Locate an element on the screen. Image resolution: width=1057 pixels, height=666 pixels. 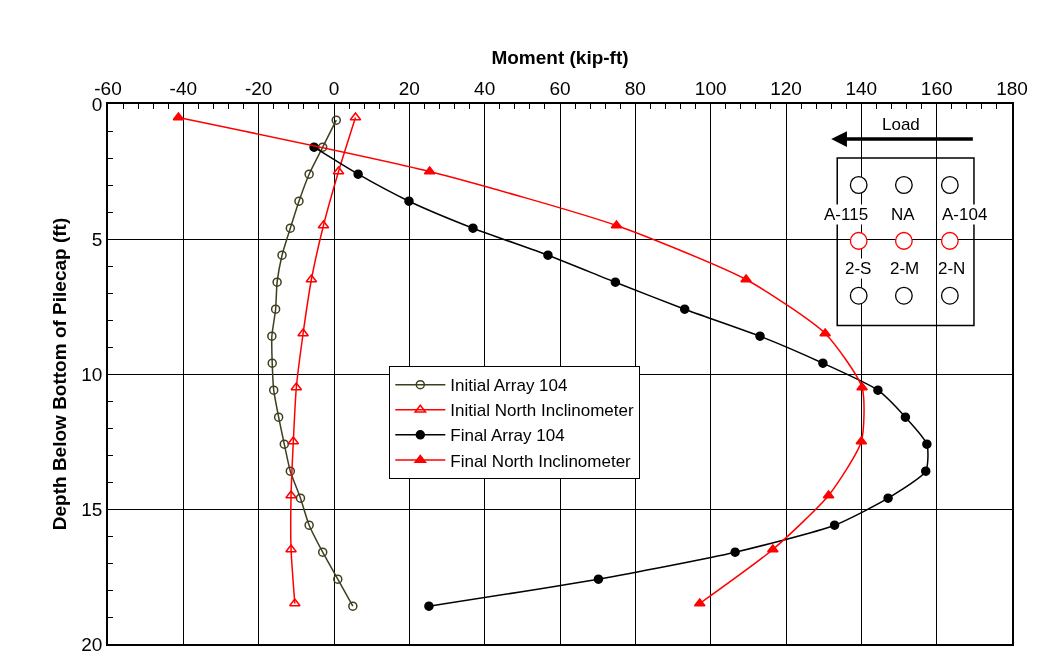
legend-label: Final Array 104 is located at coordinates (507, 436).